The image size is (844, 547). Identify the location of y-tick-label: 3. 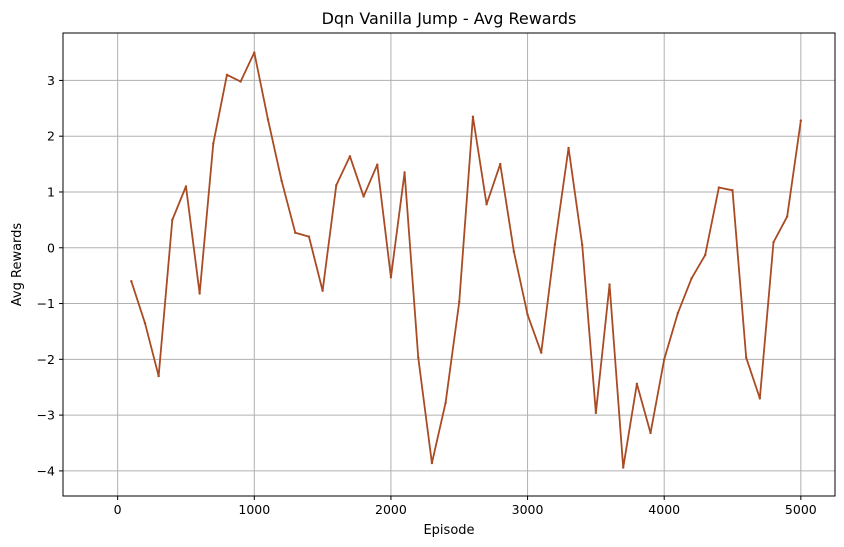
(51, 80).